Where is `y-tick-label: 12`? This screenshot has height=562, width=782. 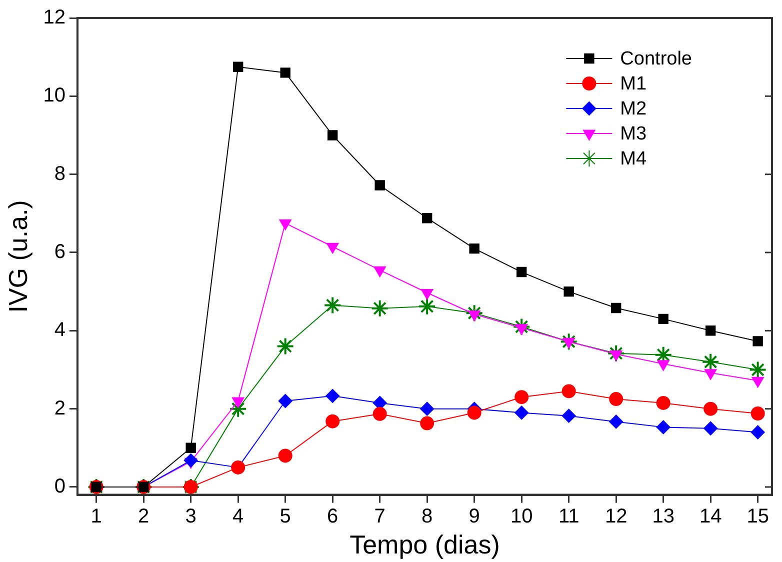
y-tick-label: 12 is located at coordinates (54, 17).